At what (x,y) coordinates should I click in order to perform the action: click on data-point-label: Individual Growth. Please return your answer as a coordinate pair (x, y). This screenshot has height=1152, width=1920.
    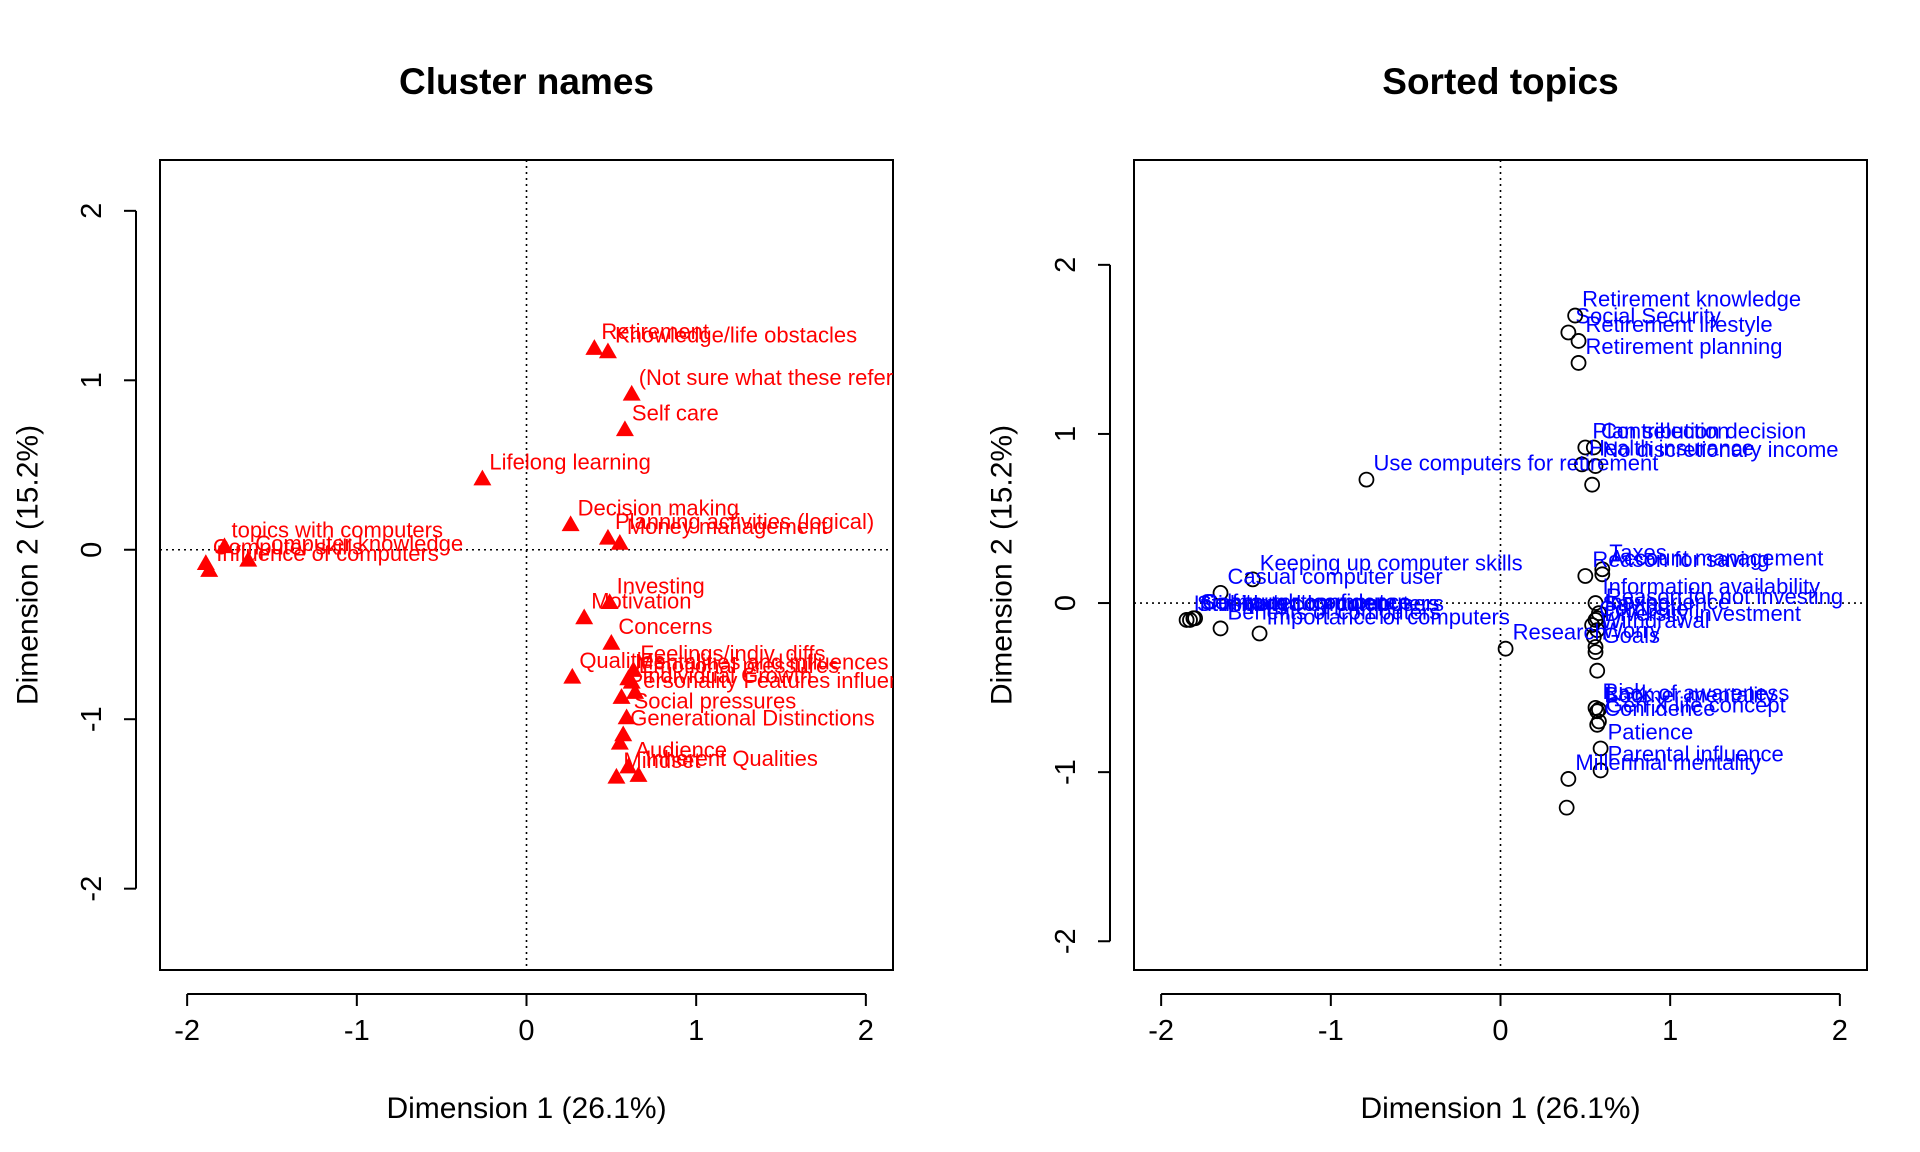
    Looking at the image, I should click on (727, 675).